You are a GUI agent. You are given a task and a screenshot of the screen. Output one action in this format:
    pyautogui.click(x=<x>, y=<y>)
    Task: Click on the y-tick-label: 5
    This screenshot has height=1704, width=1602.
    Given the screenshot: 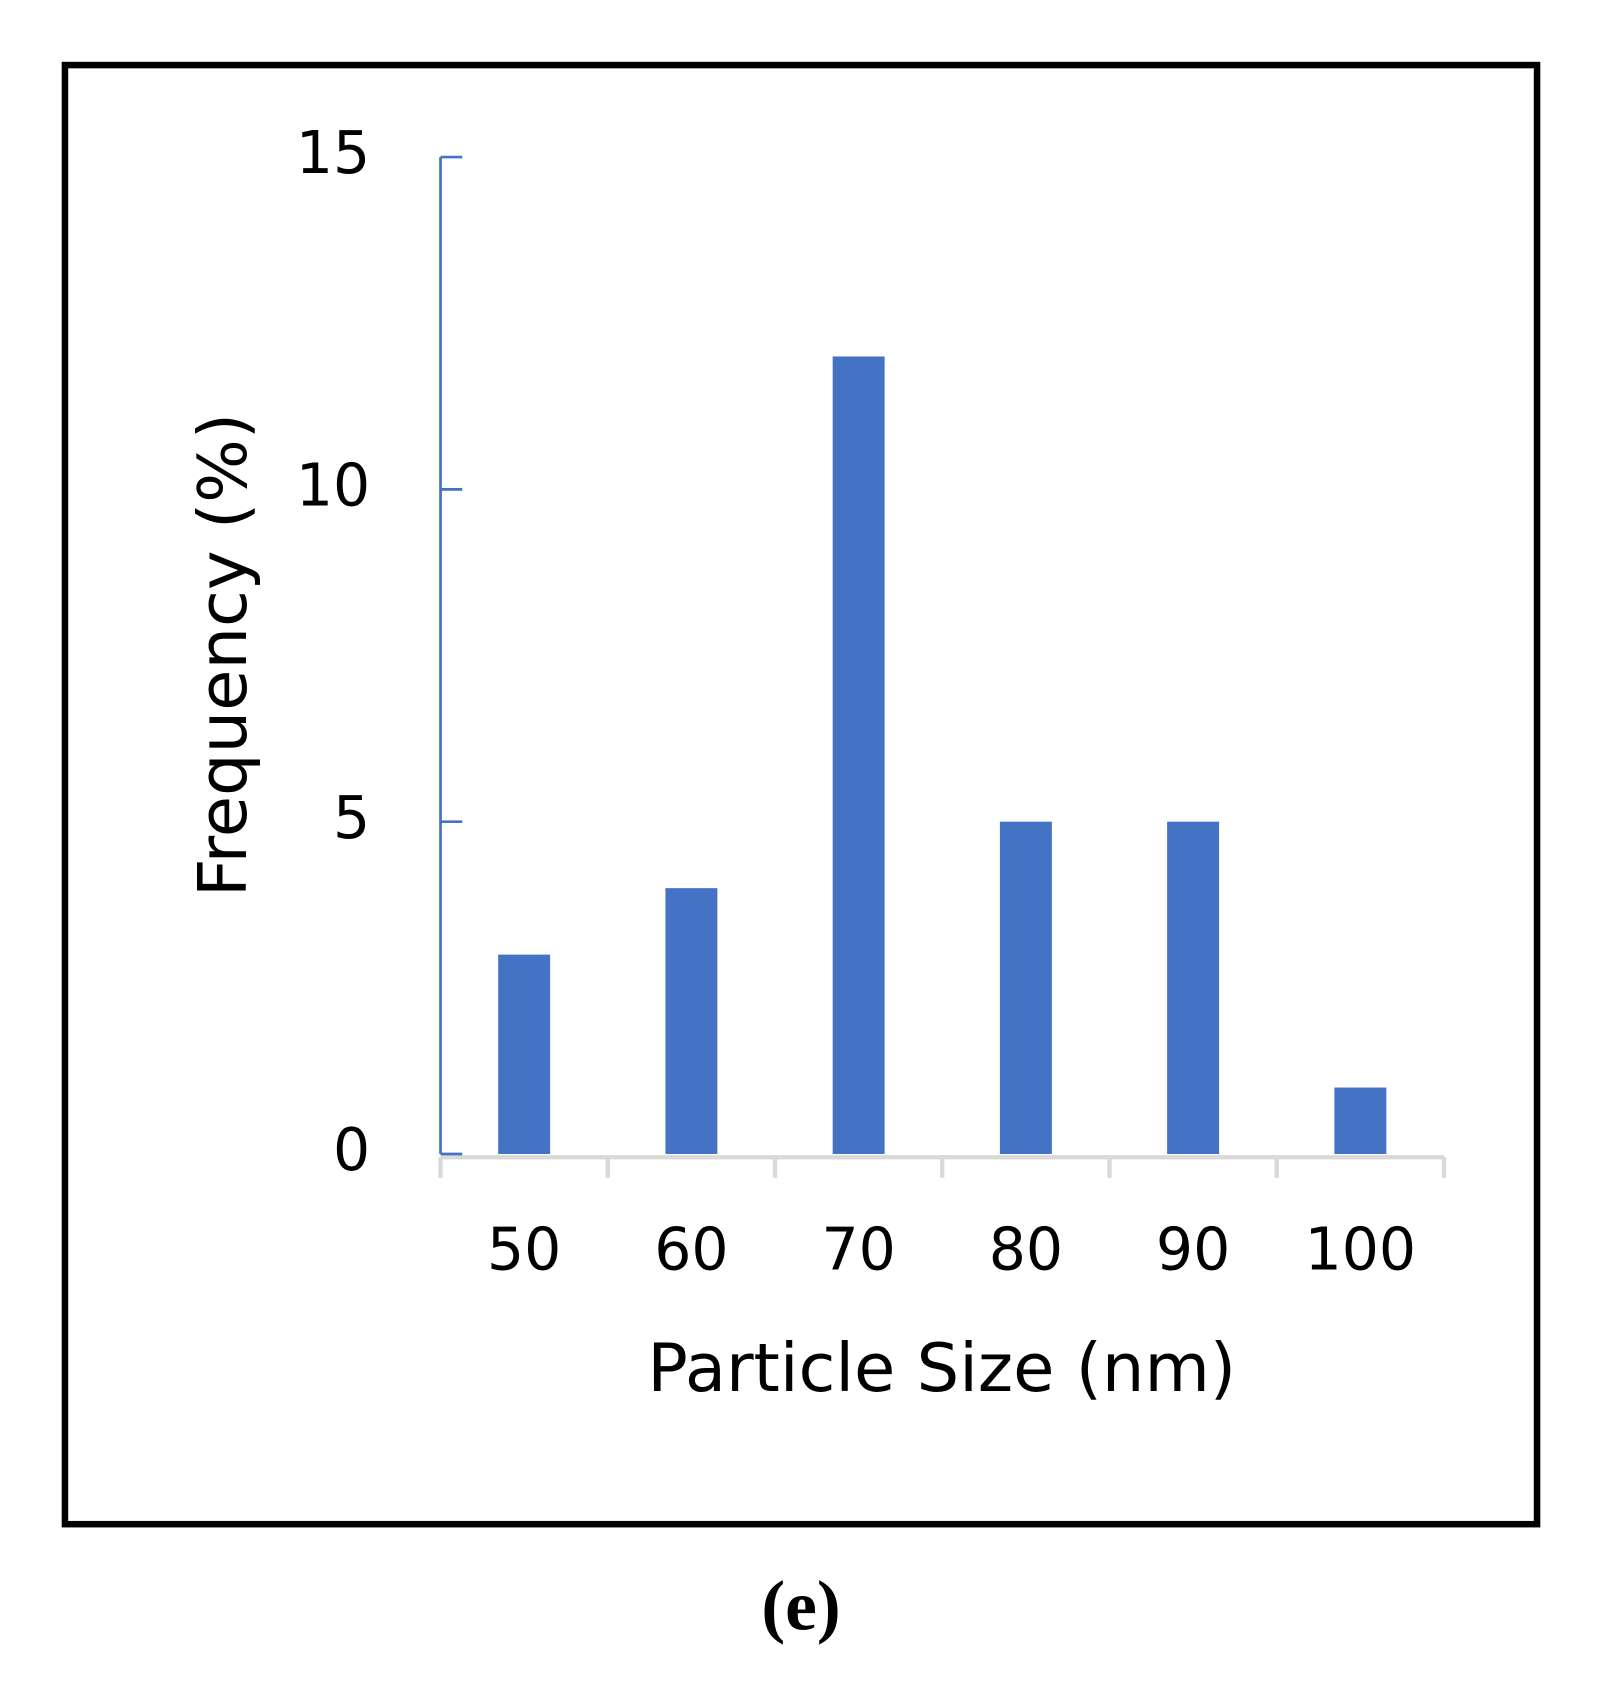 What is the action you would take?
    pyautogui.click(x=351, y=818)
    